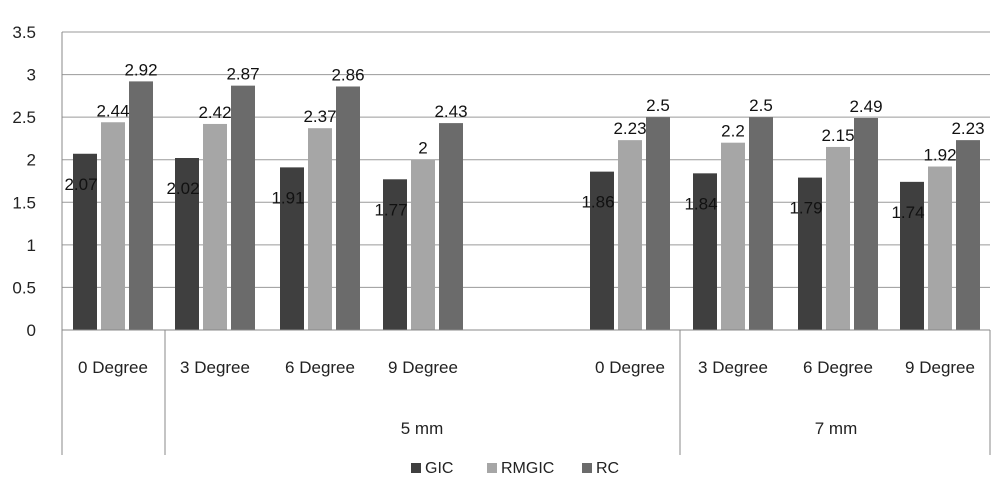 Image resolution: width=1003 pixels, height=485 pixels. Describe the element at coordinates (24, 202) in the screenshot. I see `y-tick-label: 1.5` at that location.